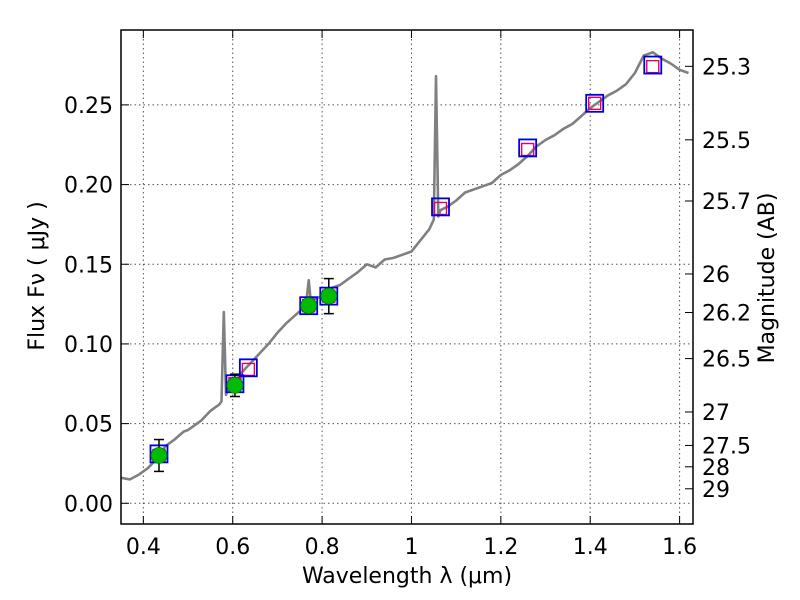  What do you see at coordinates (88, 265) in the screenshot?
I see `y-tick-label: 0.15` at bounding box center [88, 265].